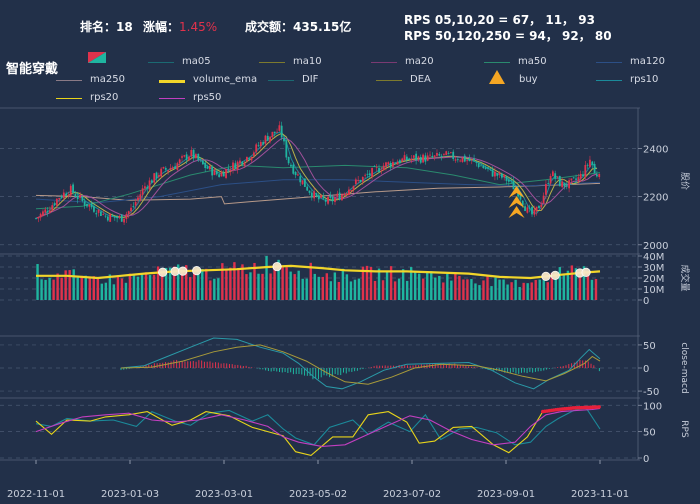  Describe the element at coordinates (161, 27) in the screenshot. I see `change-label: 涨幅：` at that location.